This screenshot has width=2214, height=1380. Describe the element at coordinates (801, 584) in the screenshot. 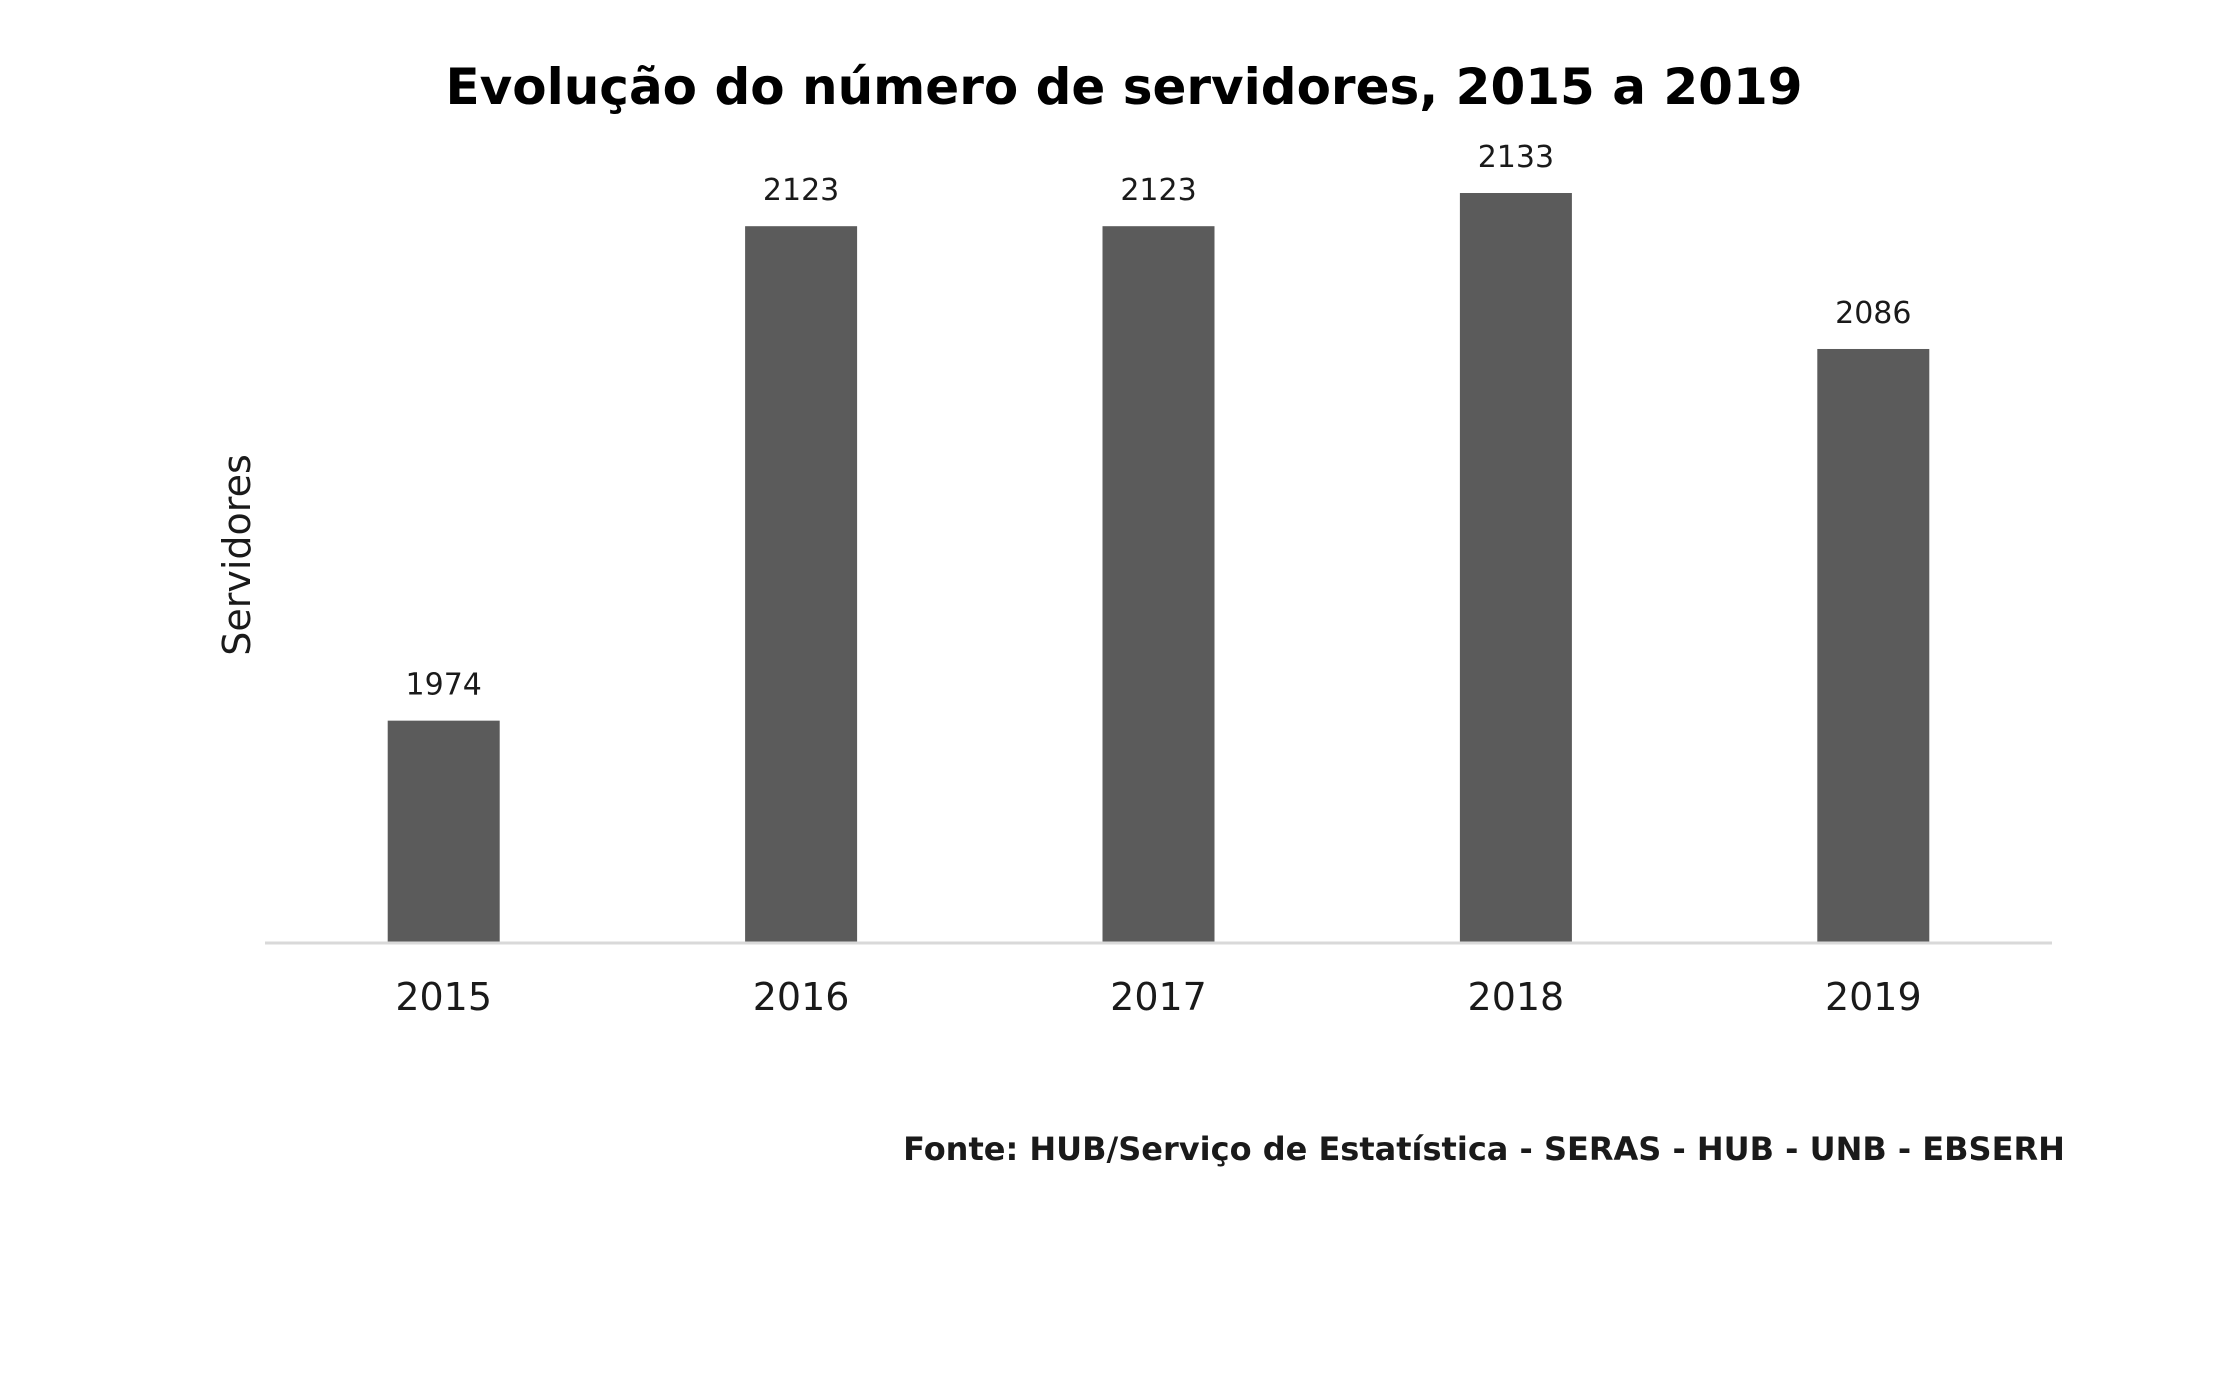

I see `bar-2016` at that location.